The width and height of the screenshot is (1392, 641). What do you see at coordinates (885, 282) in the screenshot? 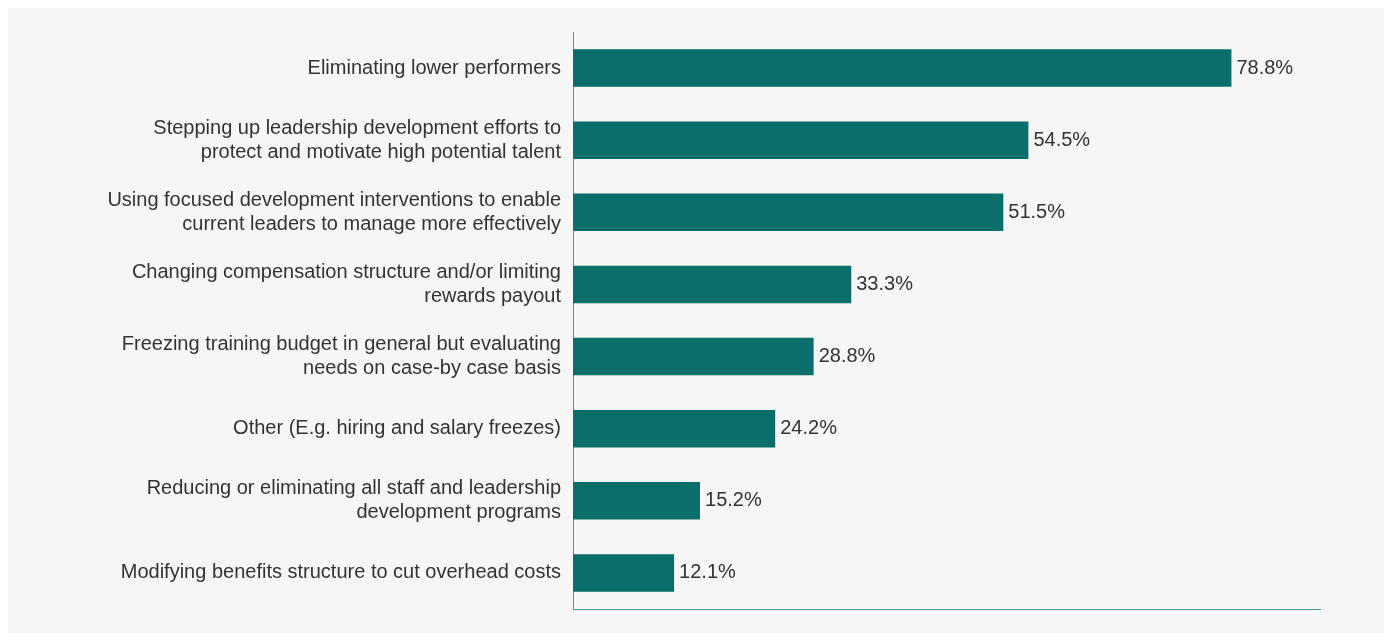
I see `data-label: 33.3%` at bounding box center [885, 282].